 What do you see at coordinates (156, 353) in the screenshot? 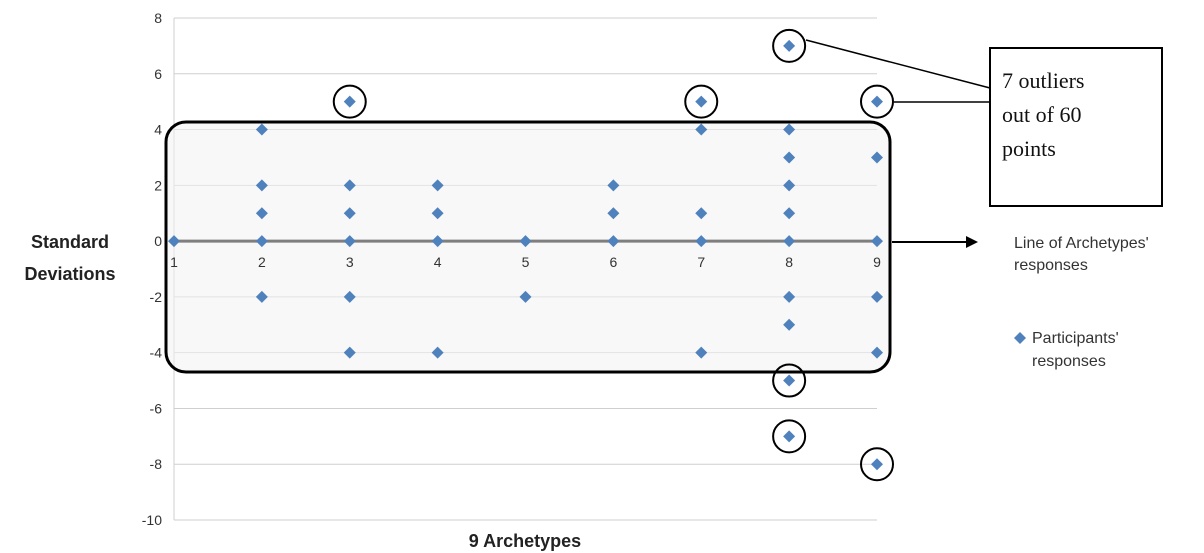
I see `y-tick-label: -4` at bounding box center [156, 353].